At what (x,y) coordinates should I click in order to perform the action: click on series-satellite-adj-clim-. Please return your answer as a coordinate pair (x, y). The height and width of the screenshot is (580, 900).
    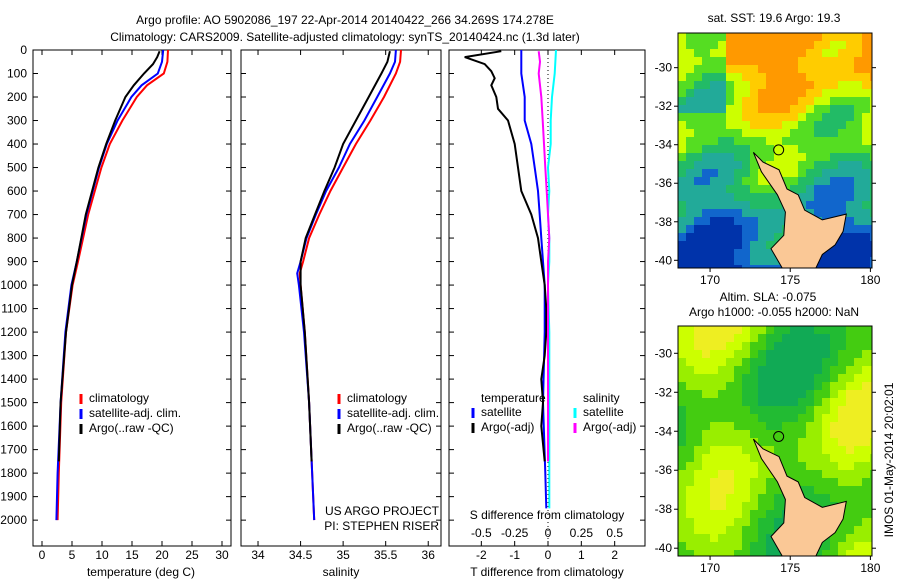
    Looking at the image, I should click on (346, 285).